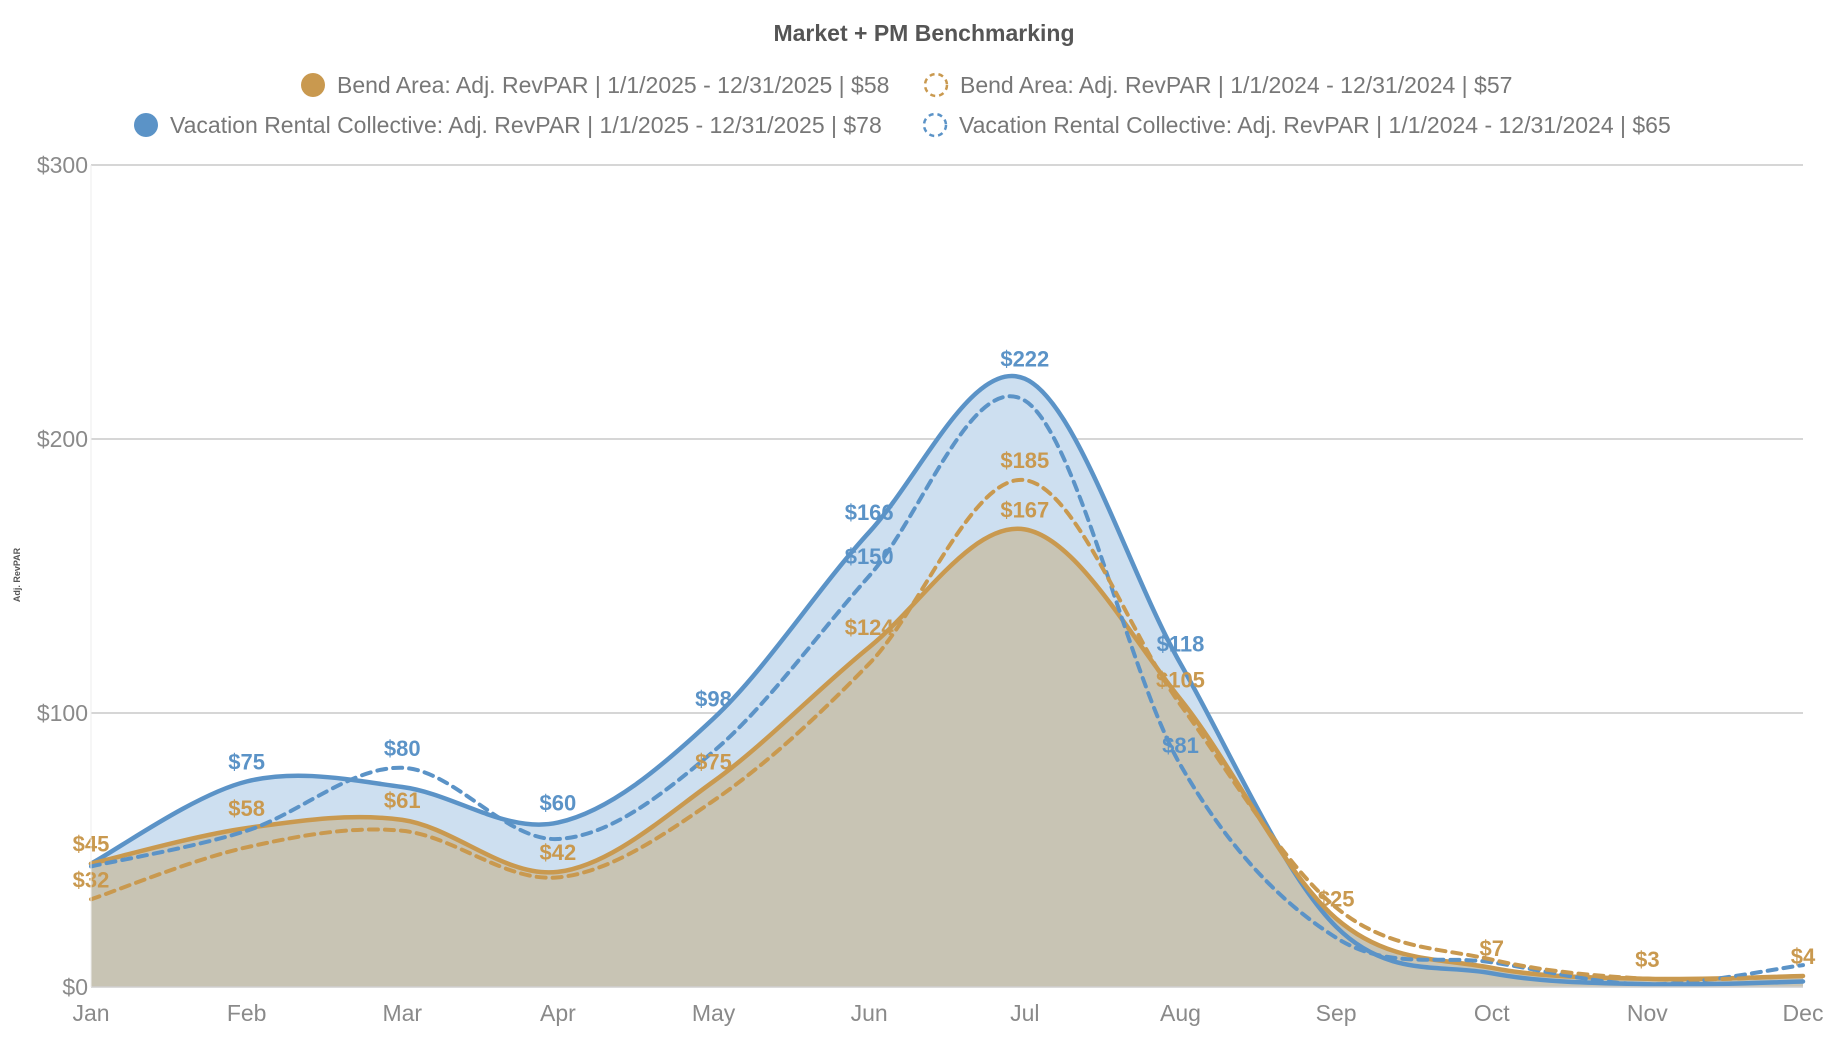  What do you see at coordinates (62, 439) in the screenshot?
I see `y-tick-label: $200` at bounding box center [62, 439].